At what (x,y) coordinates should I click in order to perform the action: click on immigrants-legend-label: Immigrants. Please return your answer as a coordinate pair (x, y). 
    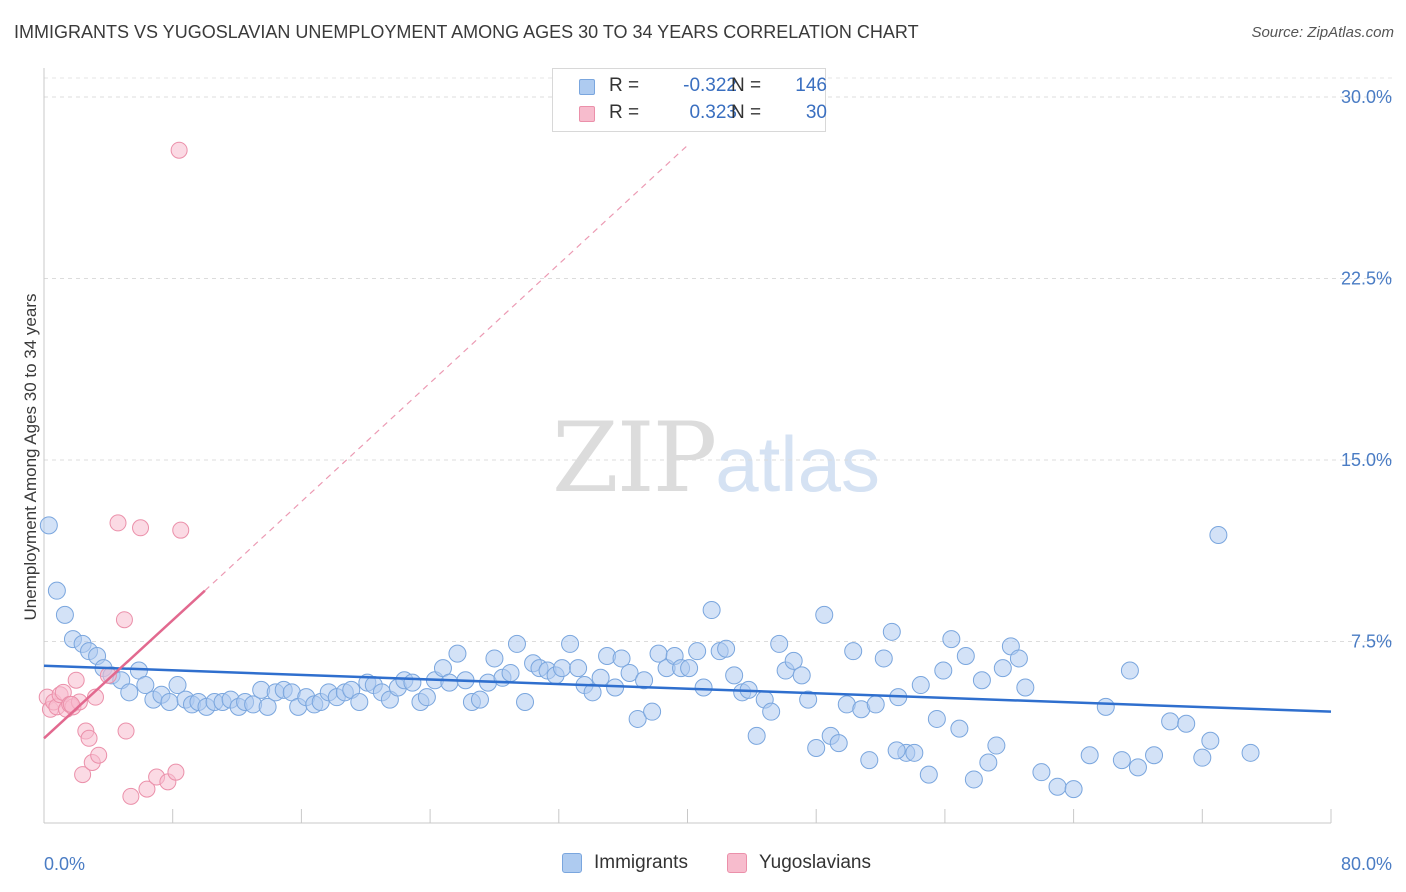
    Looking at the image, I should click on (641, 862).